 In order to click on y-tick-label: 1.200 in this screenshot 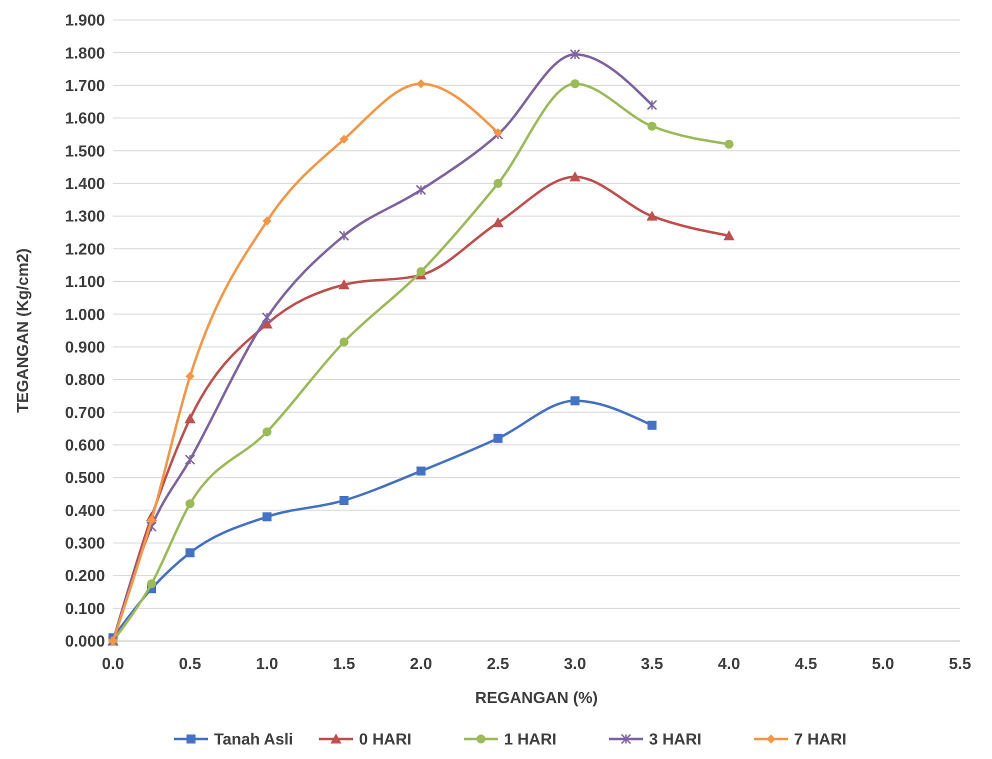, I will do `click(85, 249)`.